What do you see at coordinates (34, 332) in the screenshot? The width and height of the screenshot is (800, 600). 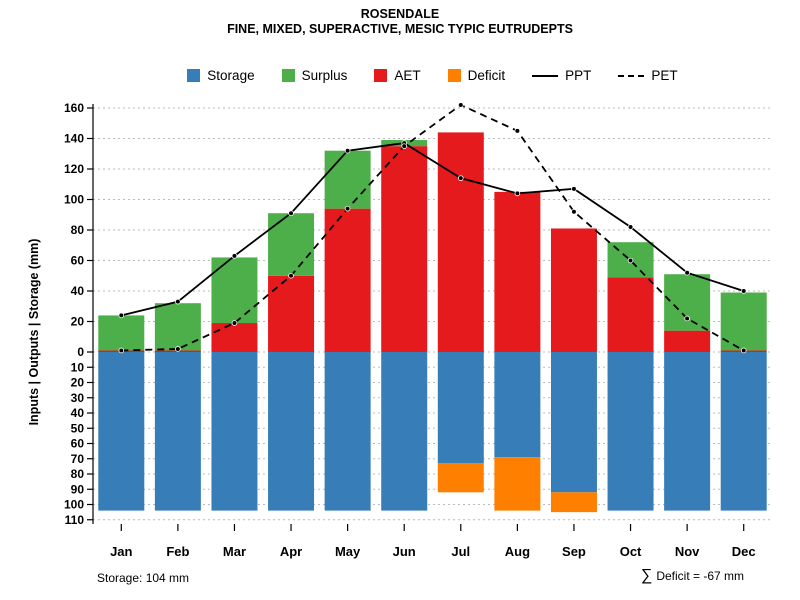 I see `y-axis-title: Inputs | Outputs | Storage (mm)` at bounding box center [34, 332].